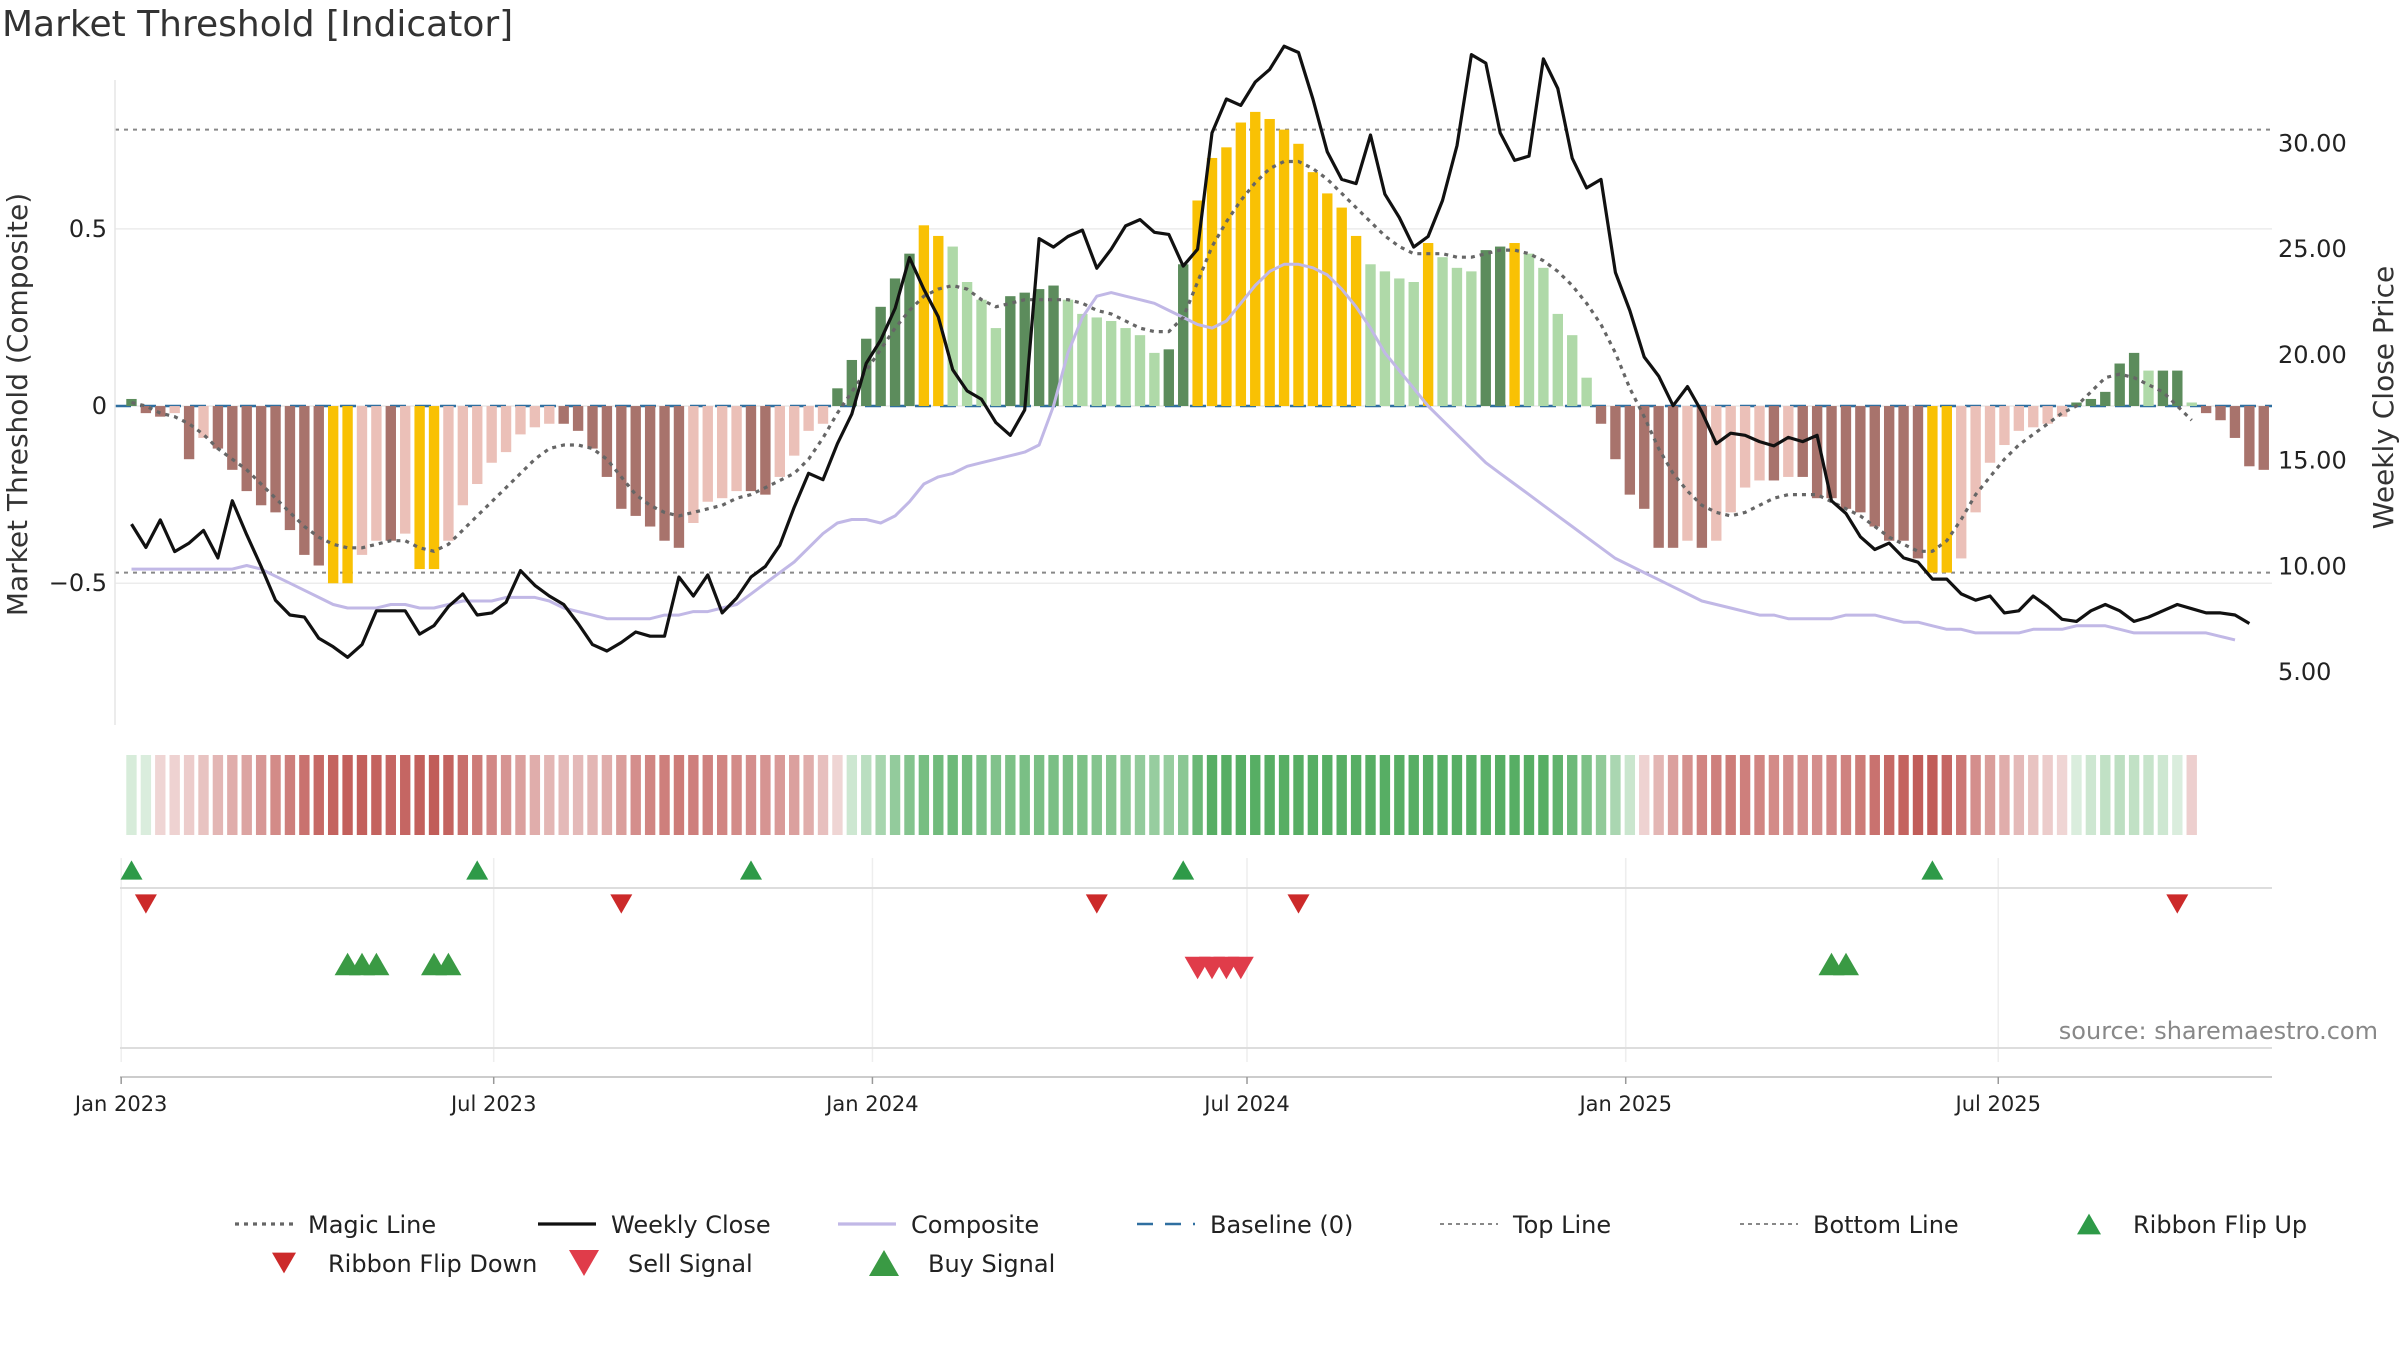 The image size is (2400, 1350). I want to click on legend-item: Top Line, so click(1525, 1225).